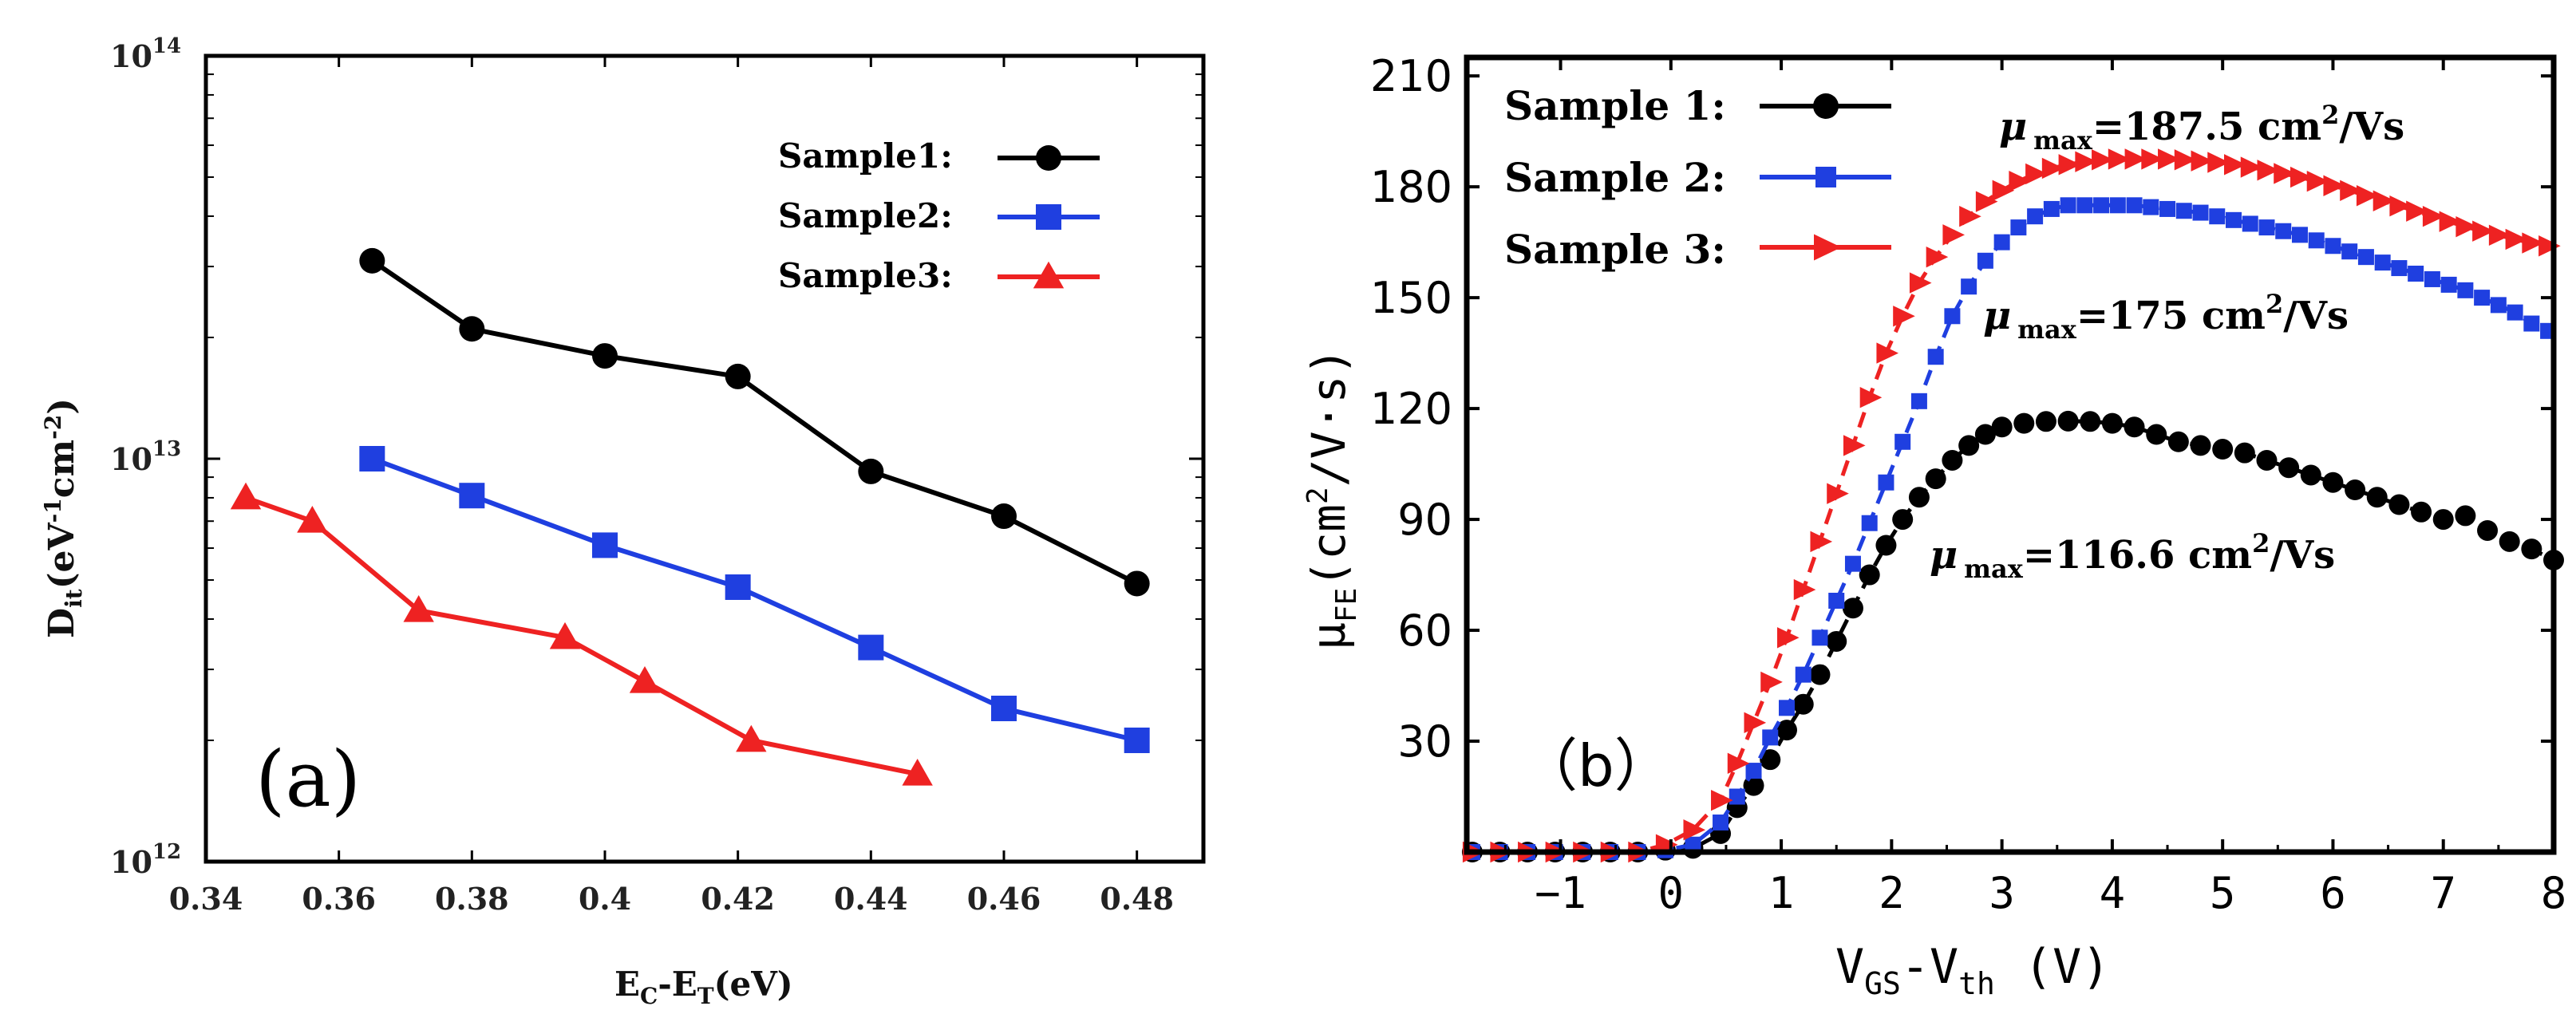 The height and width of the screenshot is (1014, 2576). What do you see at coordinates (871, 899) in the screenshot?
I see `a-x-tick-label: 0.44` at bounding box center [871, 899].